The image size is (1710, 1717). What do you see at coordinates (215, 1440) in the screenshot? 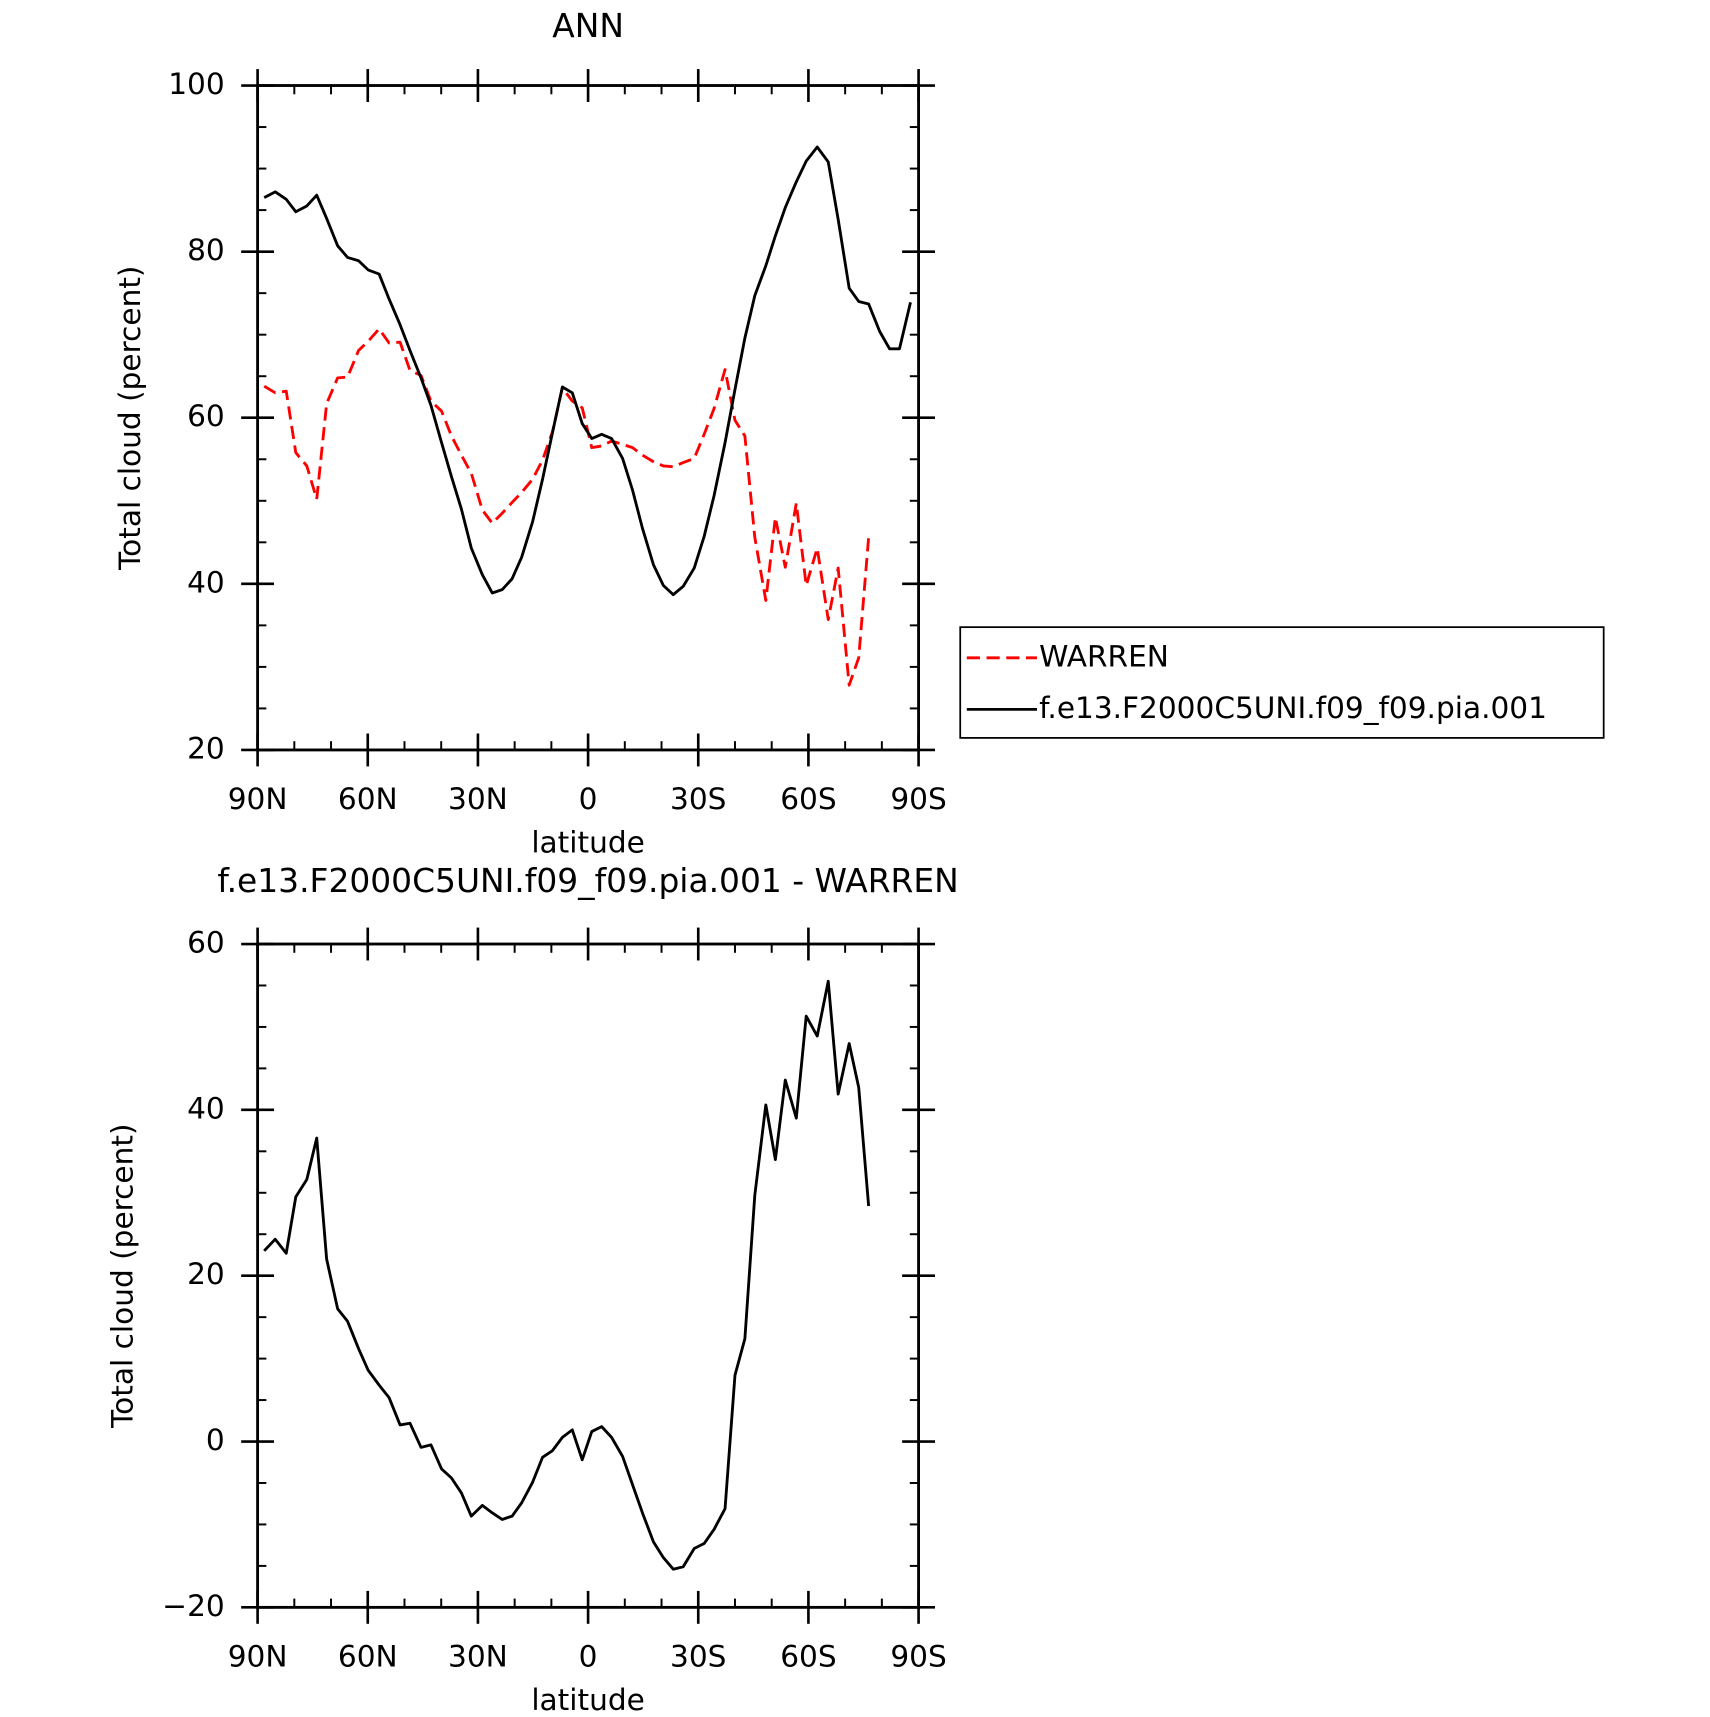
I see `y-tick-label: 0` at bounding box center [215, 1440].